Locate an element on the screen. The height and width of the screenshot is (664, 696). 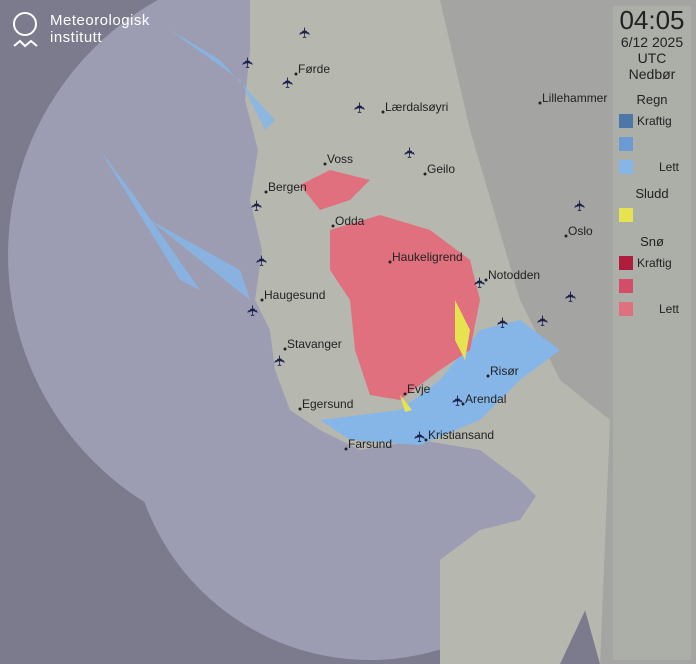
city-label: Voss is located at coordinates (340, 159).